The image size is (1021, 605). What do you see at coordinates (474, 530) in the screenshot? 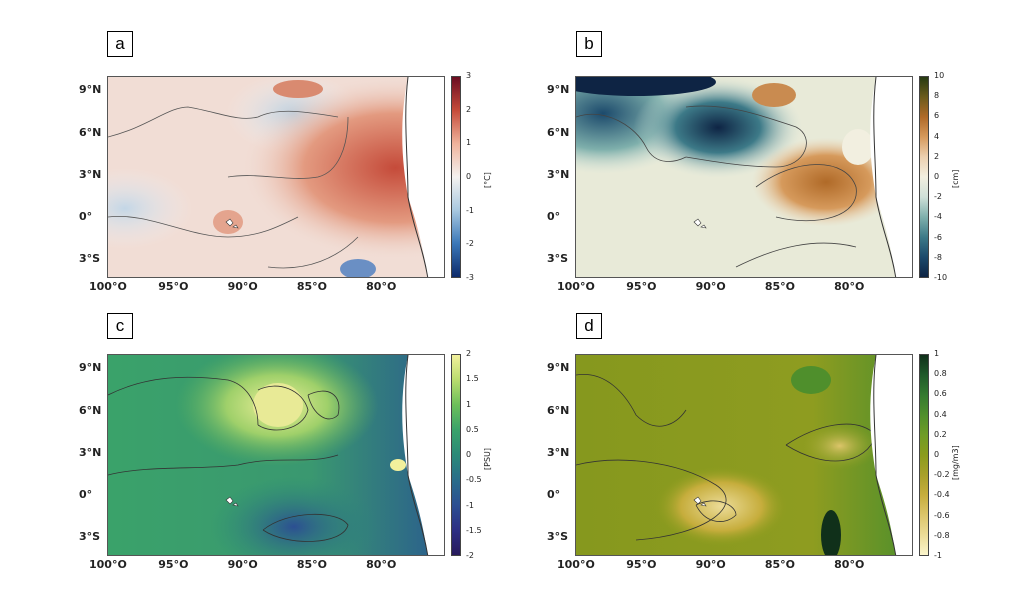
I see `colorbar-tick: -1.5` at bounding box center [474, 530].